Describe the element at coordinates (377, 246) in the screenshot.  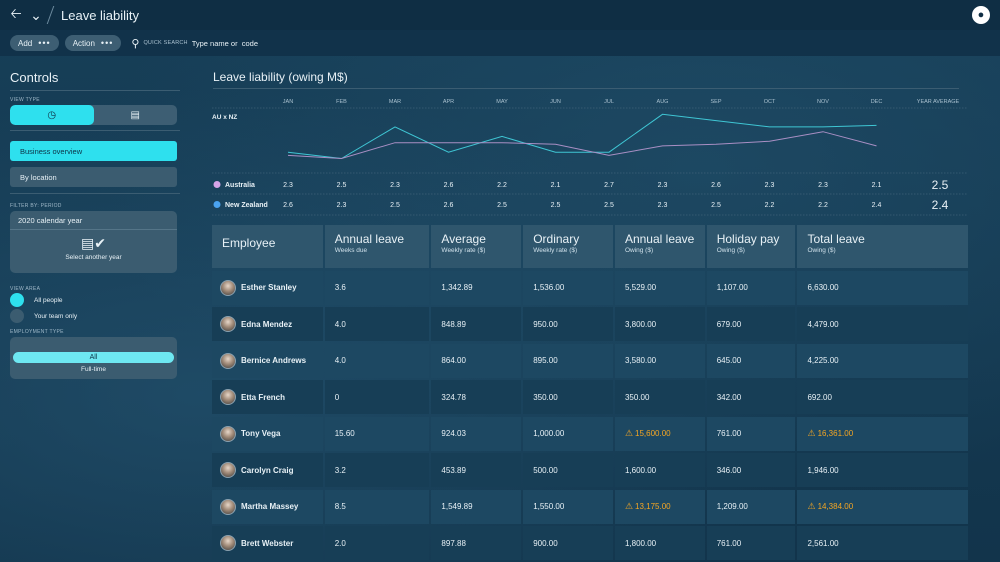
I see `column-header: Annual leave Weeks due` at that location.